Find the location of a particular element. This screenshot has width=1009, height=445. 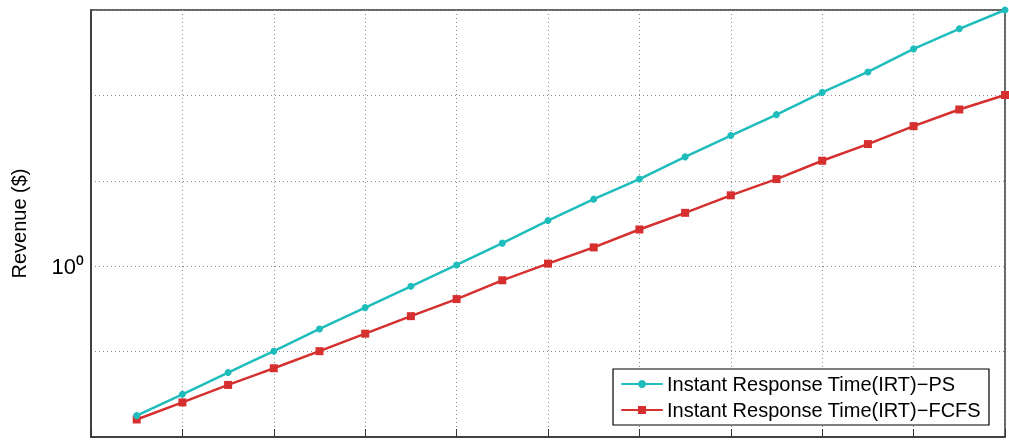

legend-label: Instant Response Time(IRT)−FCFS is located at coordinates (824, 410).